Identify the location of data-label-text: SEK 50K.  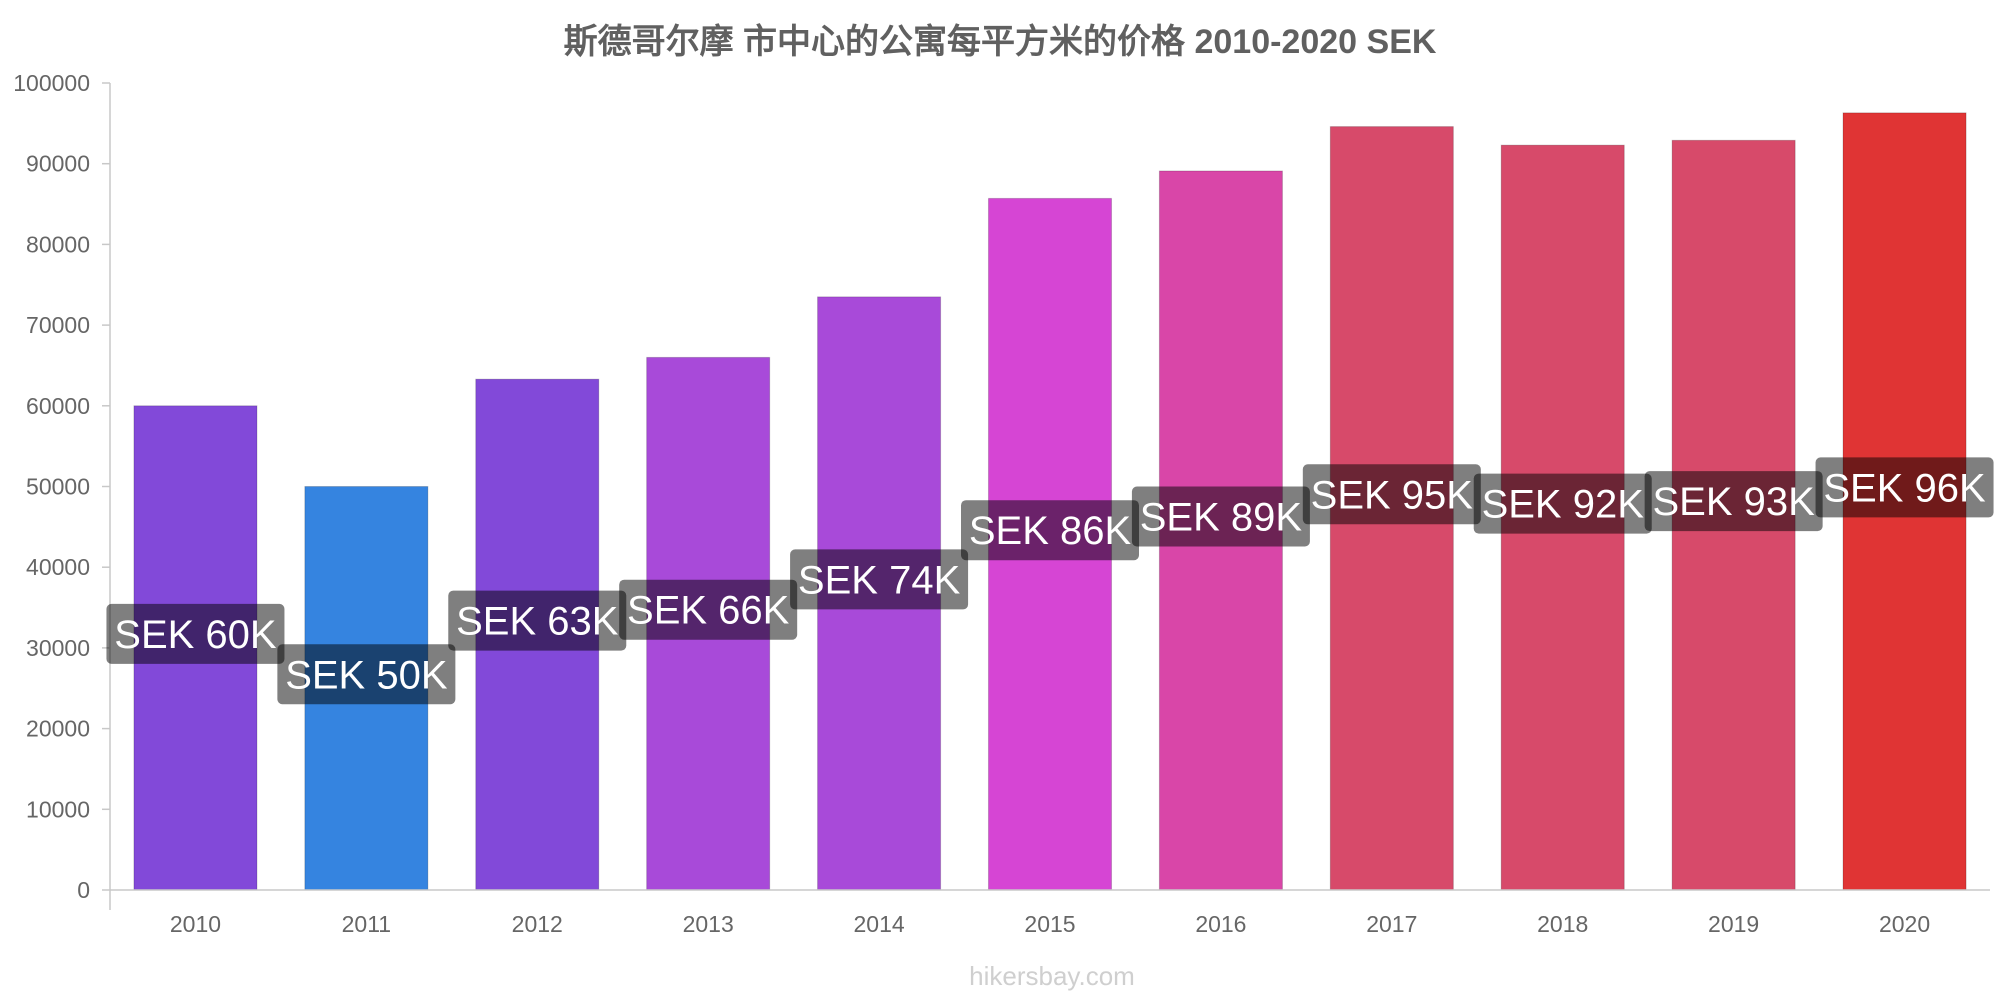
(366, 675).